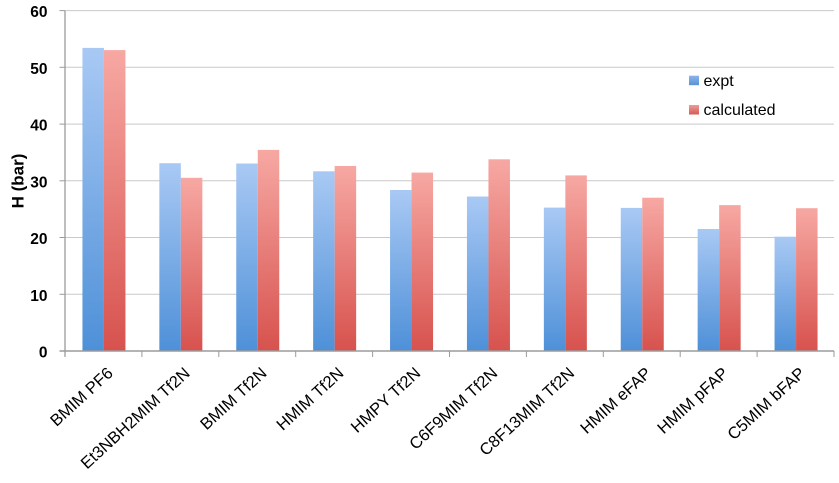 This screenshot has height=483, width=839. What do you see at coordinates (43, 353) in the screenshot?
I see `svg-text: 0` at bounding box center [43, 353].